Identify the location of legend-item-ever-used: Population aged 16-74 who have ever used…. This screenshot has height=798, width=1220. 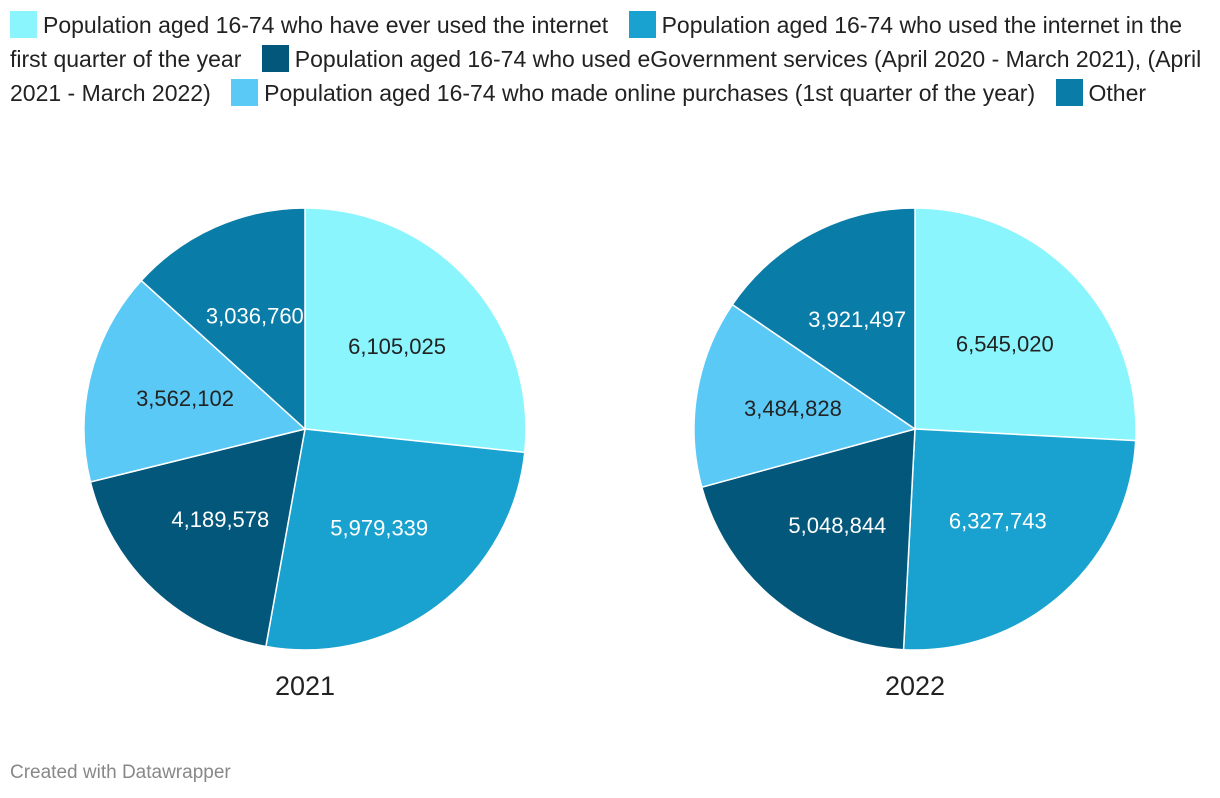
(309, 24).